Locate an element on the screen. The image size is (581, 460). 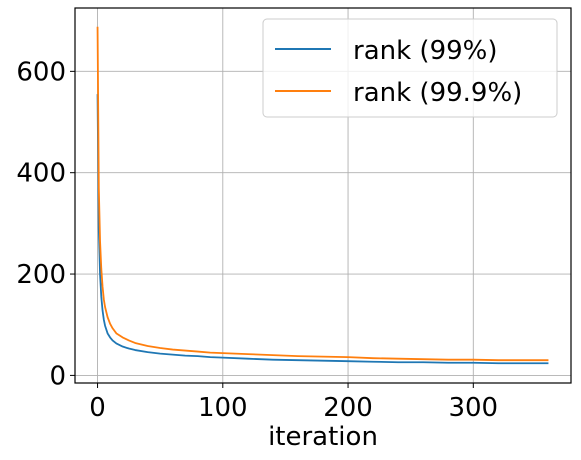
y-tick-label: 400 is located at coordinates (41, 174).